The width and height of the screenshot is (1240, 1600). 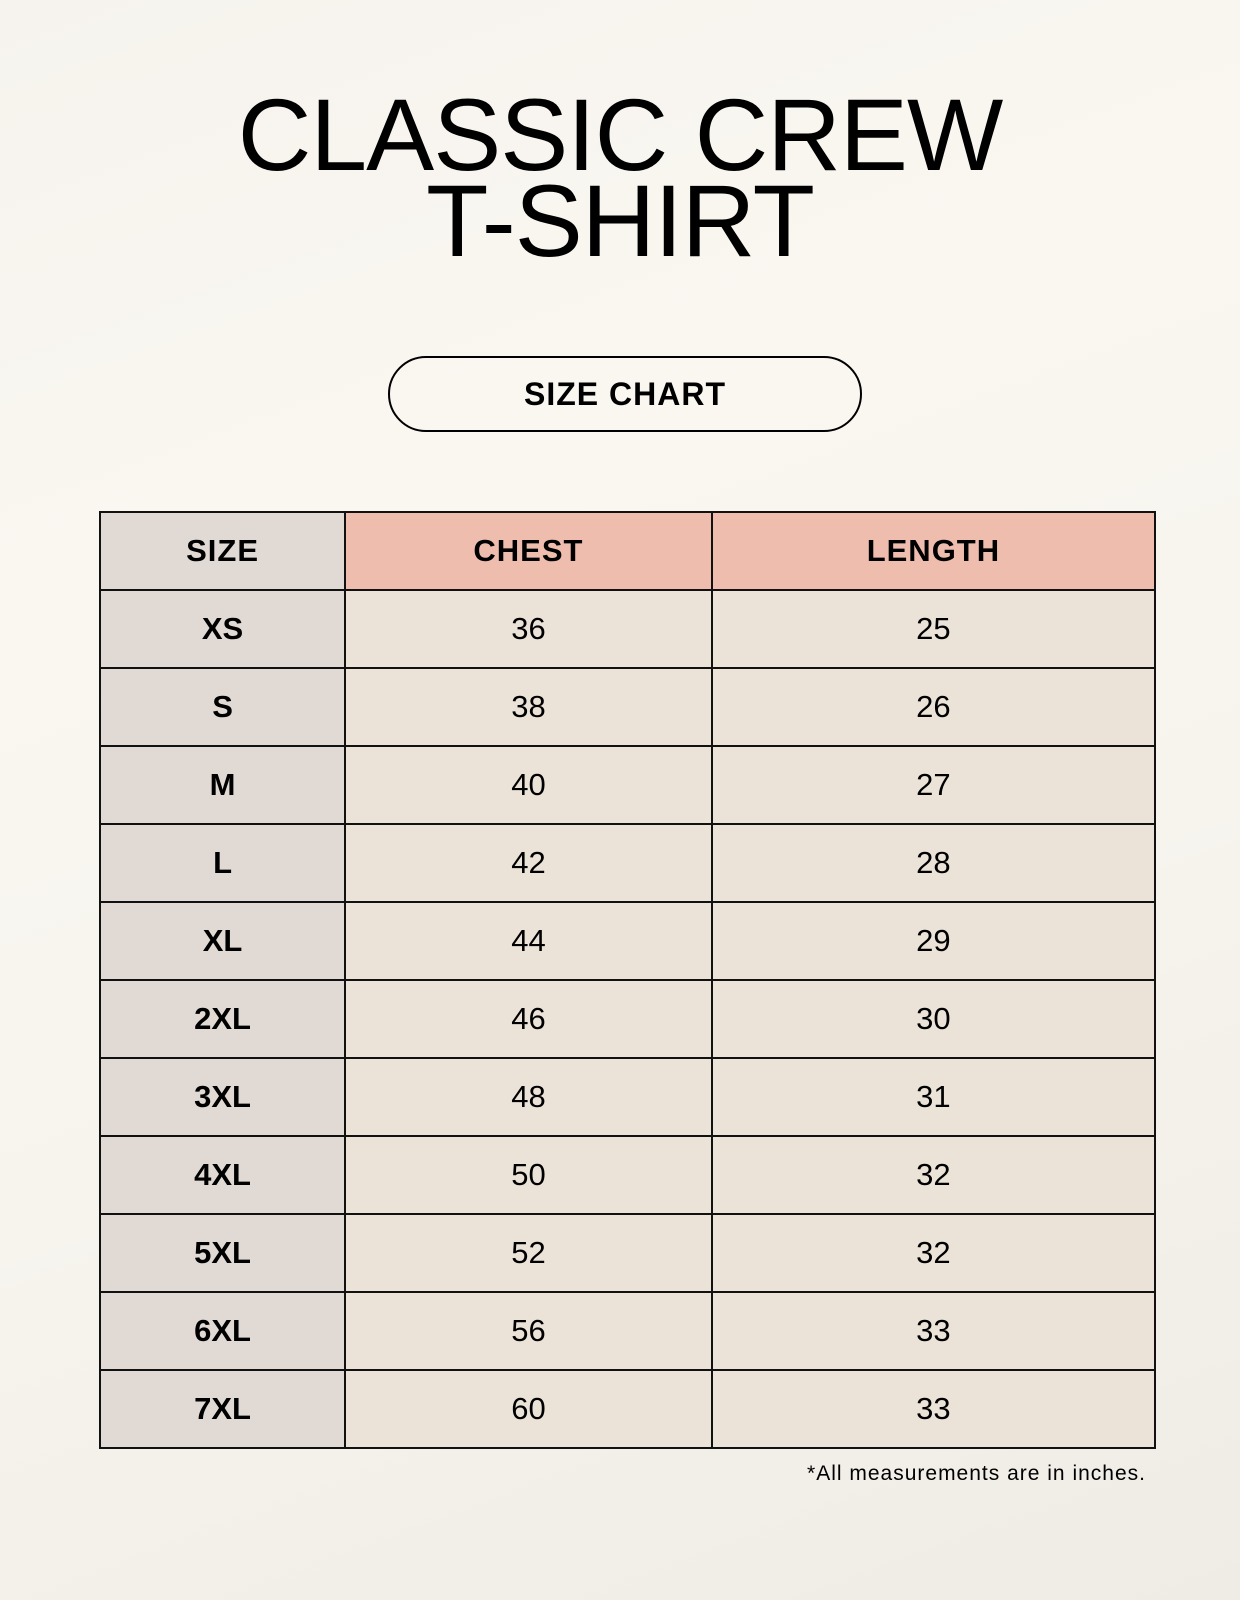 I want to click on cell-size: 3XL, so click(x=222, y=1097).